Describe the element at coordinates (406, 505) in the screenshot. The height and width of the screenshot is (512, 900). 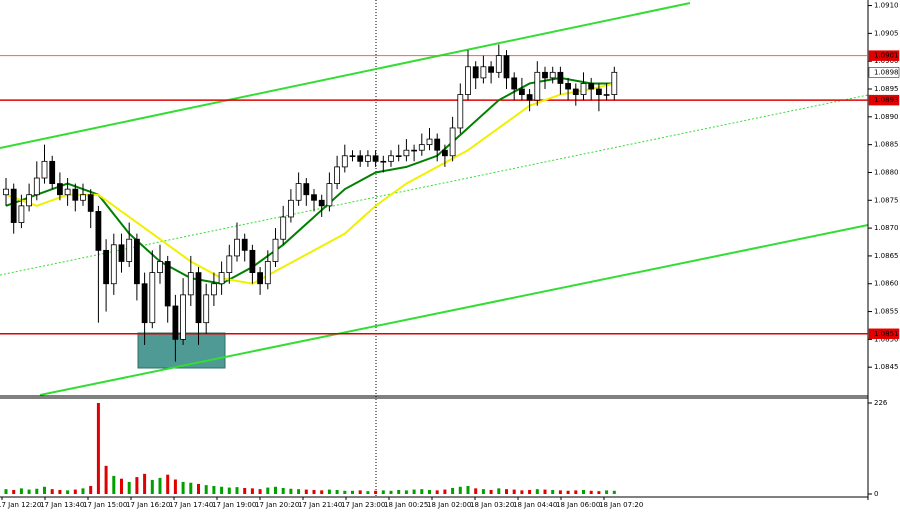
I see `x-tick-label: 18 Jan 00:25` at that location.